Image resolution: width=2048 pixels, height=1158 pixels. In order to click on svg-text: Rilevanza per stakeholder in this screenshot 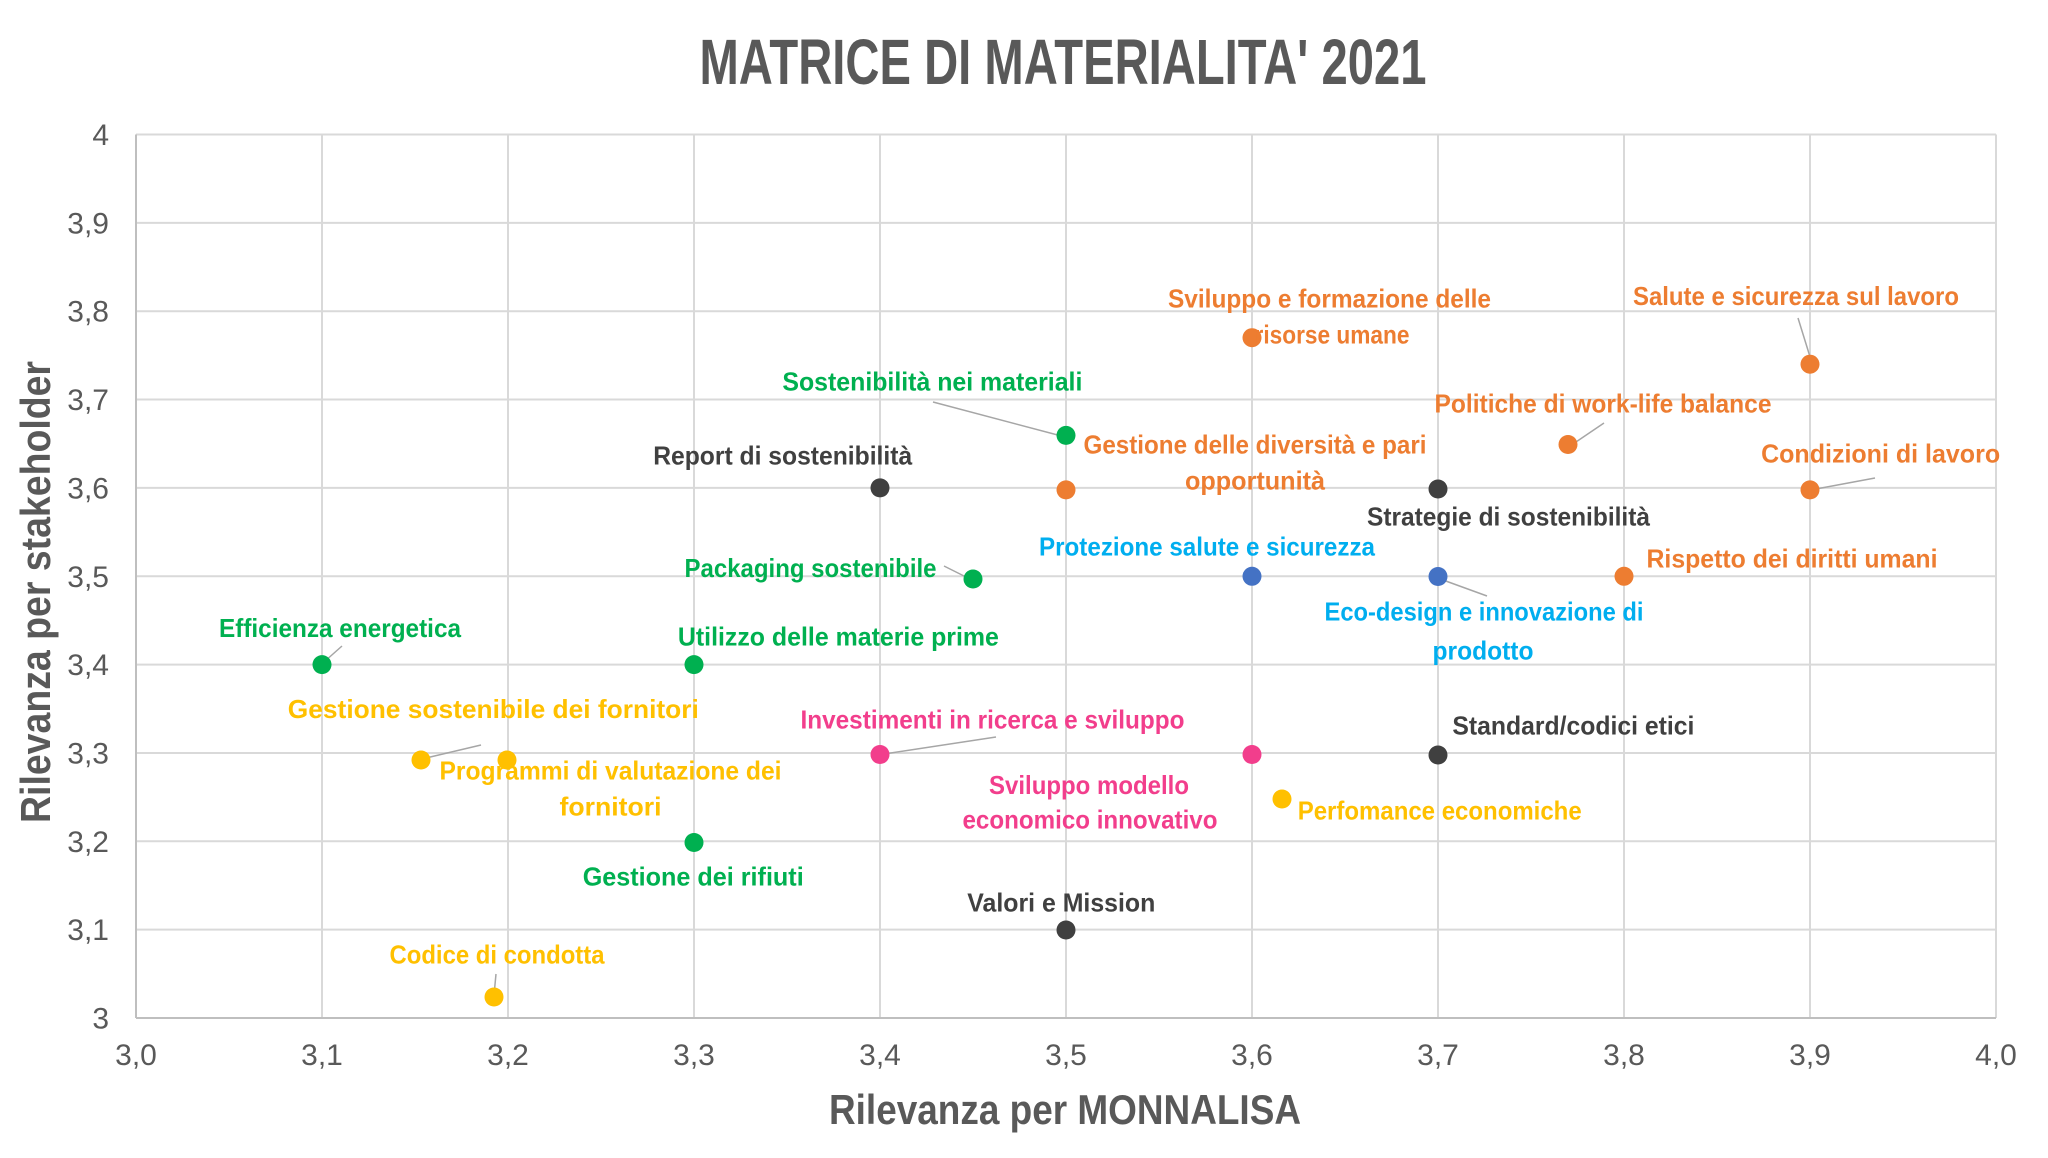, I will do `click(35, 592)`.